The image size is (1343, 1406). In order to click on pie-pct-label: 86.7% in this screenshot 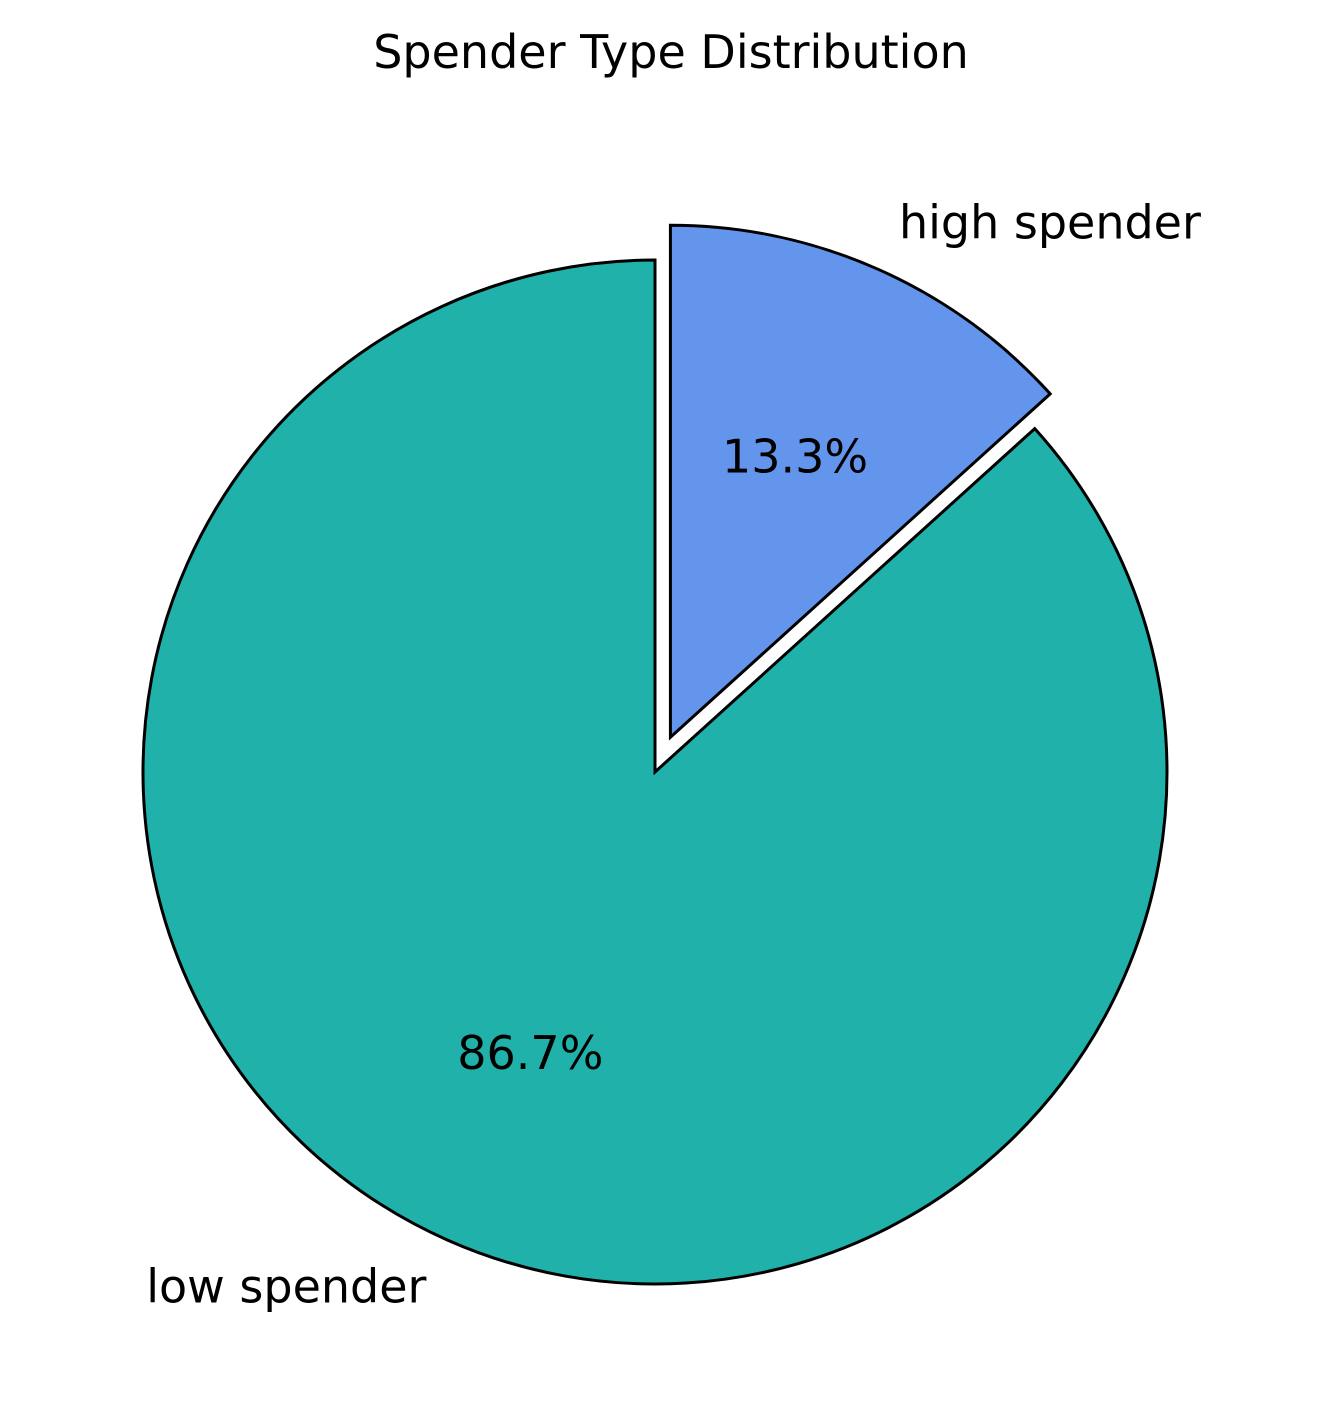, I will do `click(530, 1053)`.